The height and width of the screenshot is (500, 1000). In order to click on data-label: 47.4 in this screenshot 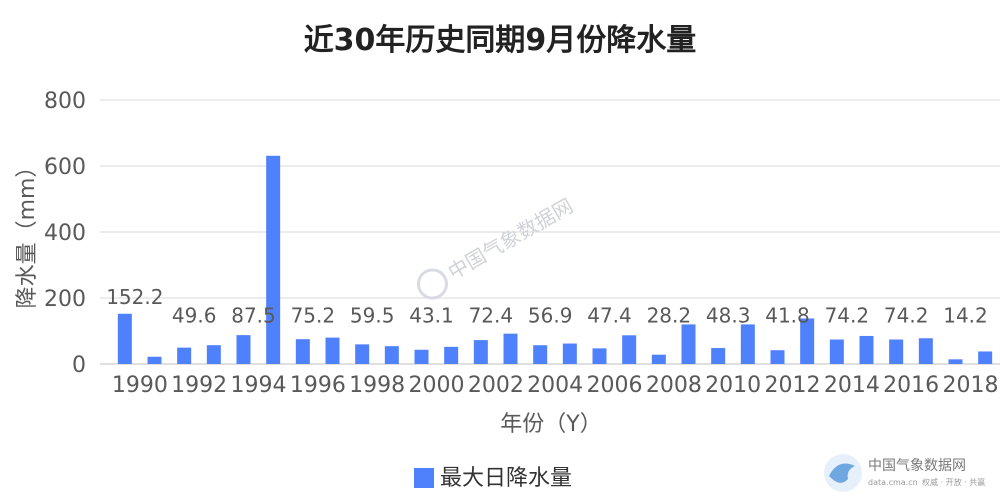, I will do `click(609, 316)`.